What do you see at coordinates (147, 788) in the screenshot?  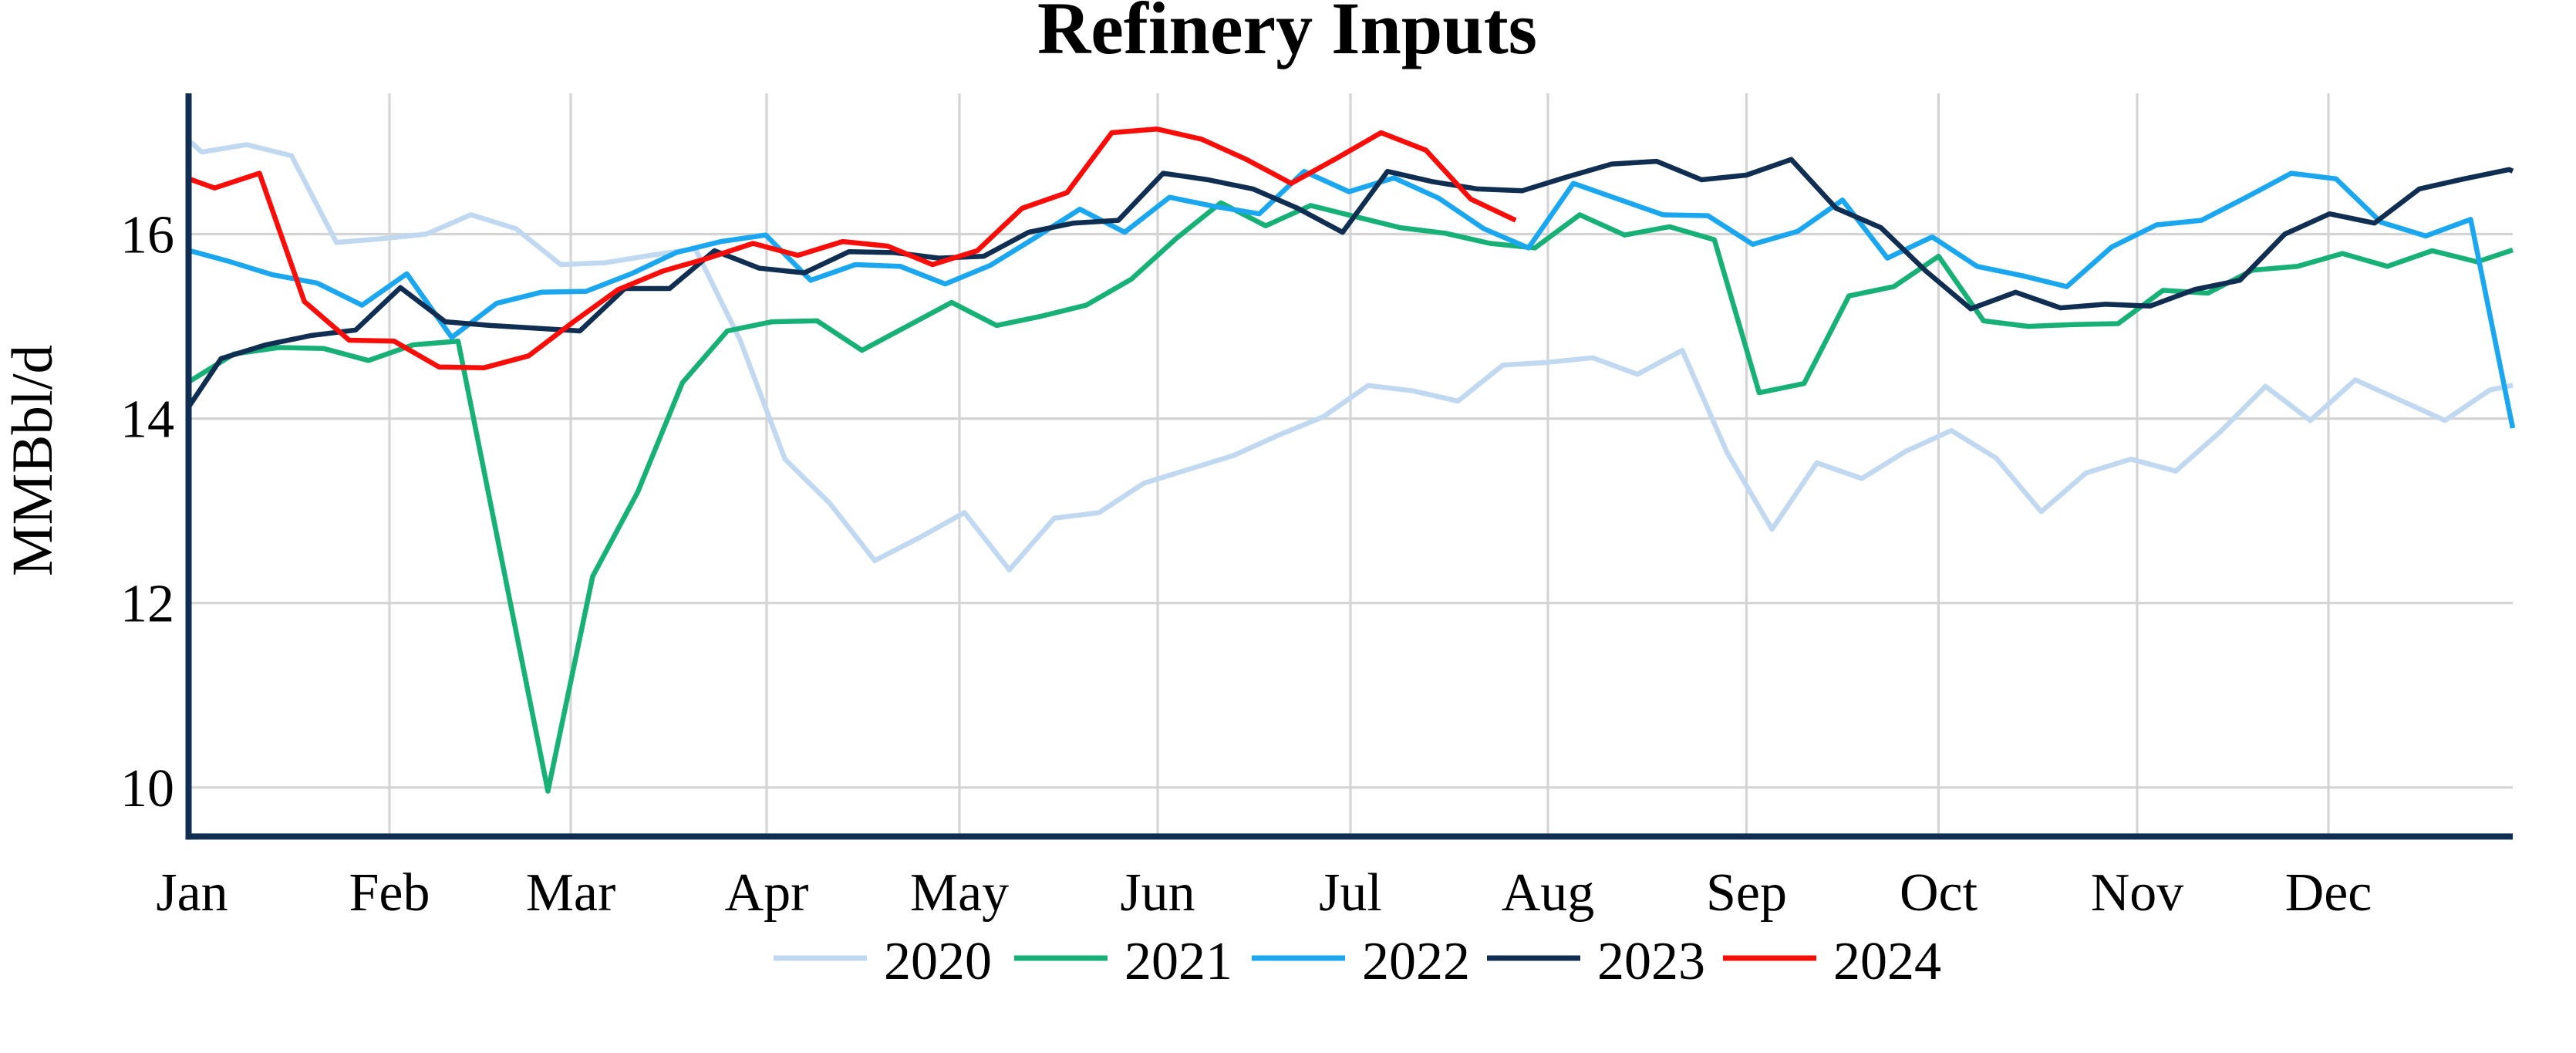 I see `svg-text: 10` at bounding box center [147, 788].